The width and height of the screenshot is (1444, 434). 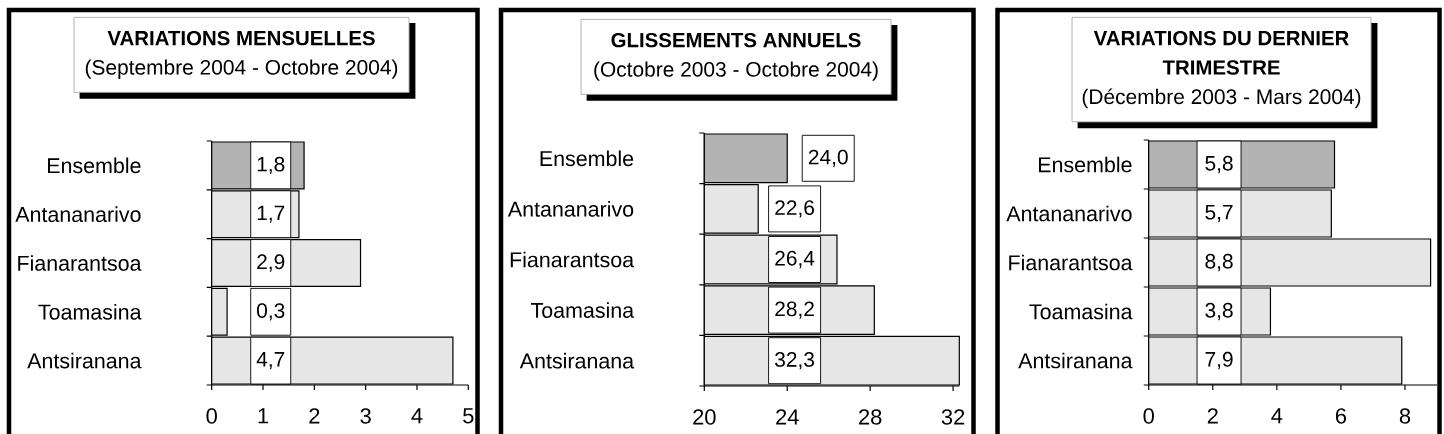 What do you see at coordinates (1221, 98) in the screenshot?
I see `chart-subtitle: (Décembre 2003 - Mars 2004)` at bounding box center [1221, 98].